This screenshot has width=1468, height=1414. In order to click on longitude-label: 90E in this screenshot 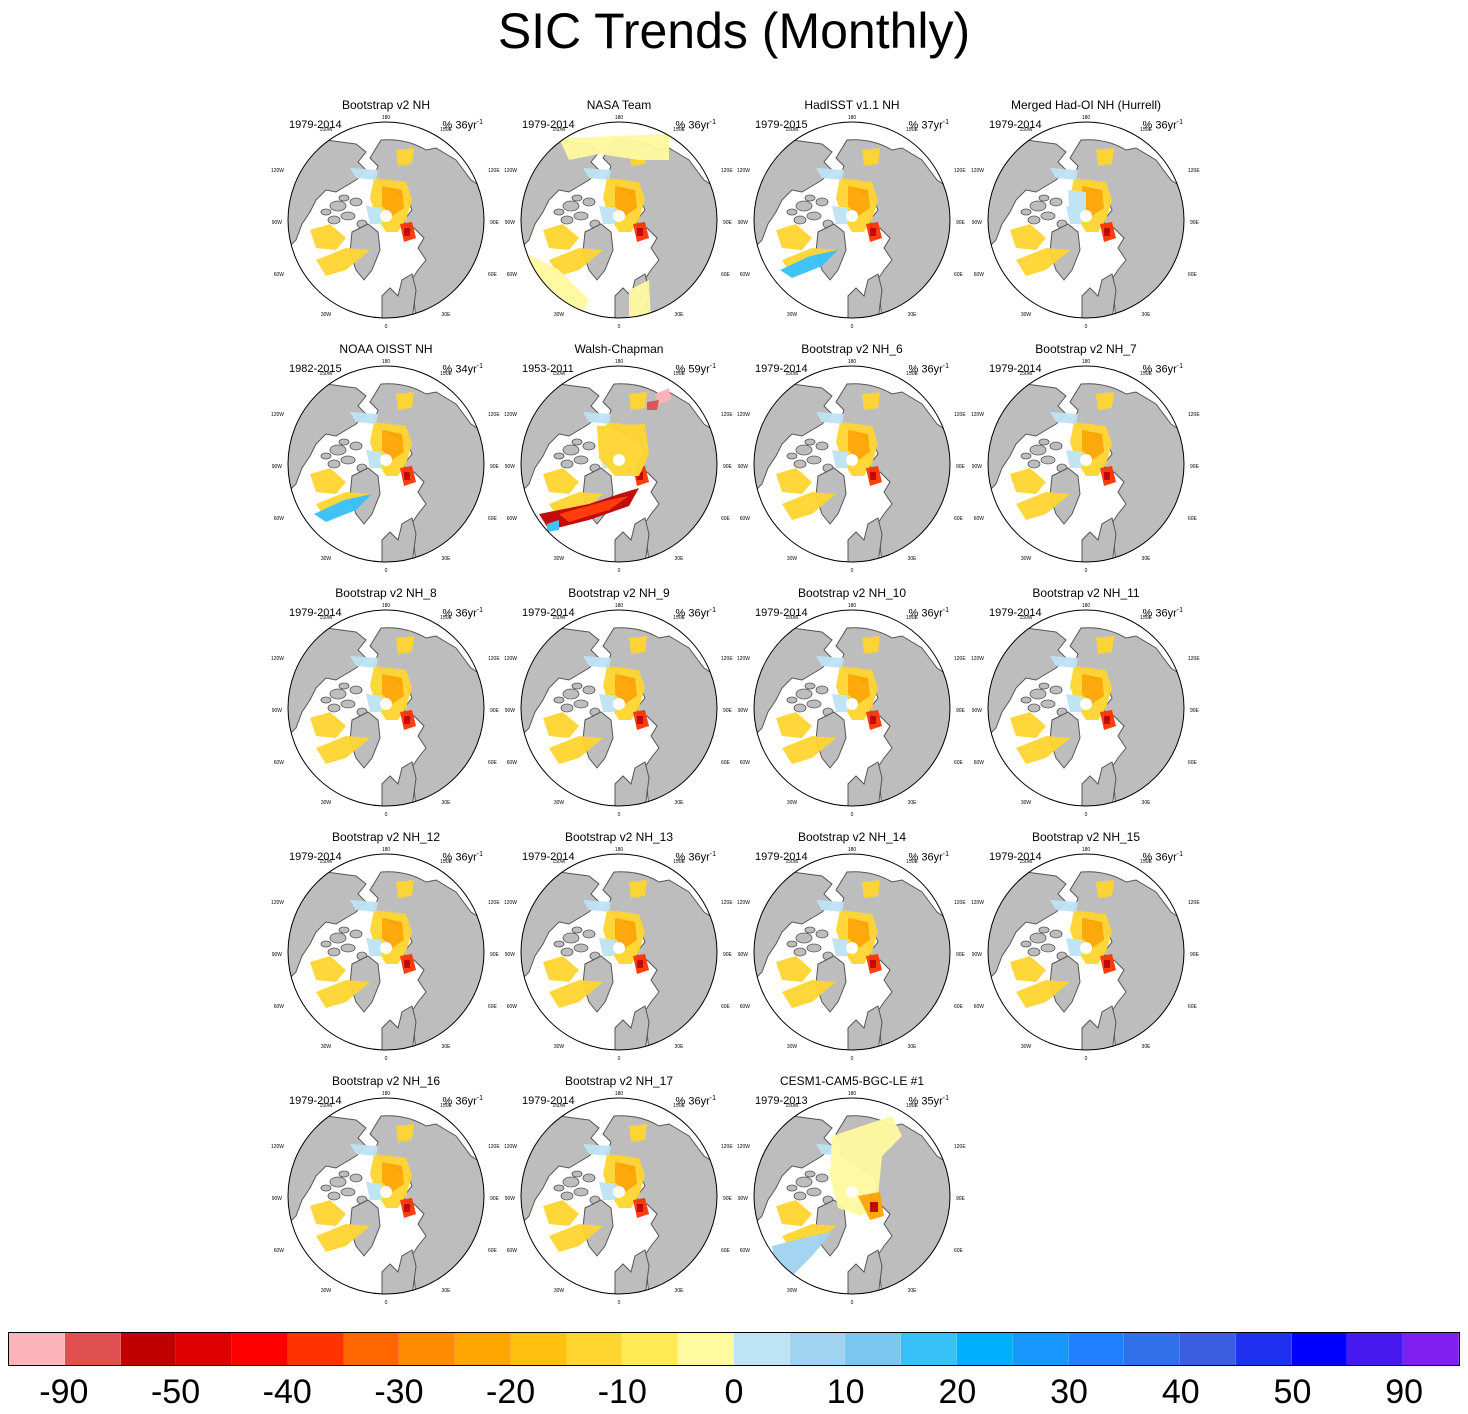, I will do `click(961, 711)`.